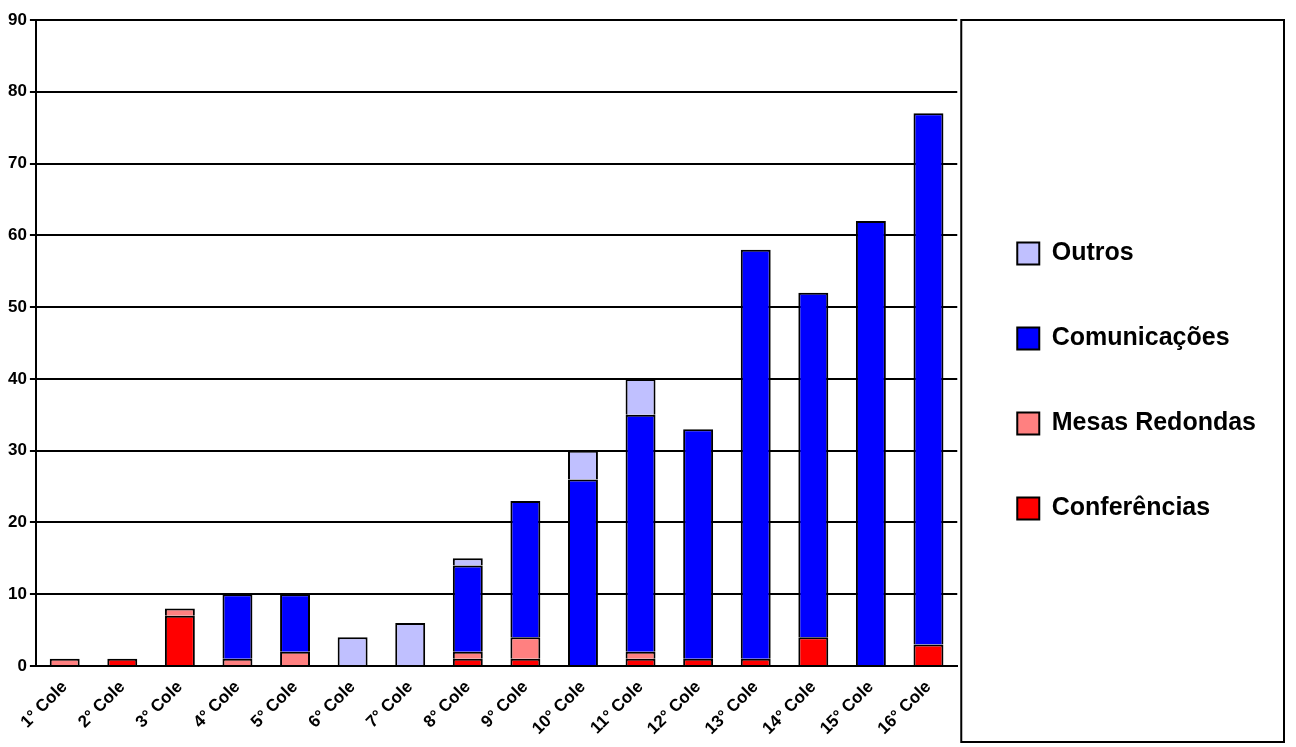 This screenshot has height=747, width=1296. What do you see at coordinates (17, 450) in the screenshot?
I see `y-tick-label: 30` at bounding box center [17, 450].